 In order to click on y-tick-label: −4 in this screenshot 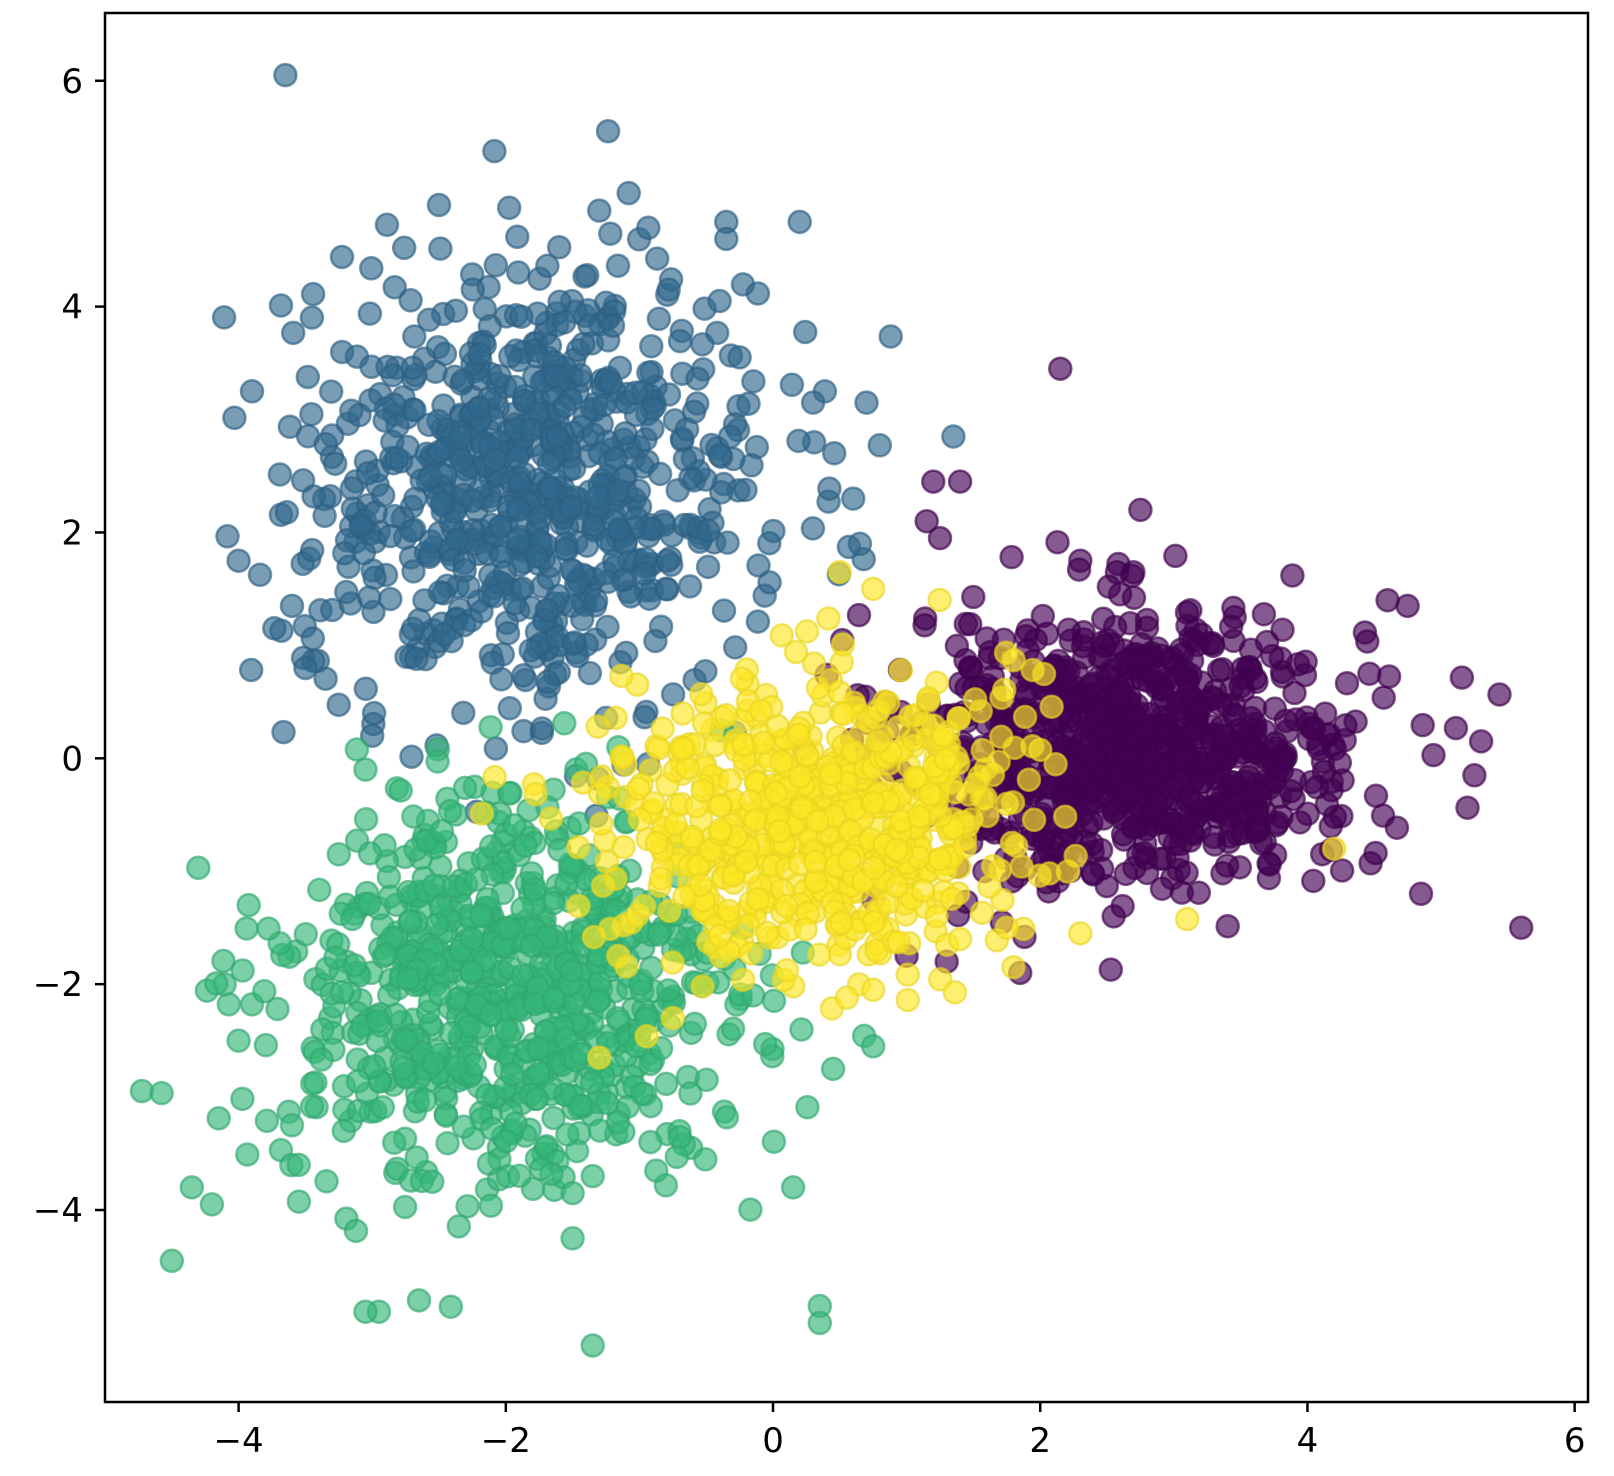, I will do `click(58, 1211)`.